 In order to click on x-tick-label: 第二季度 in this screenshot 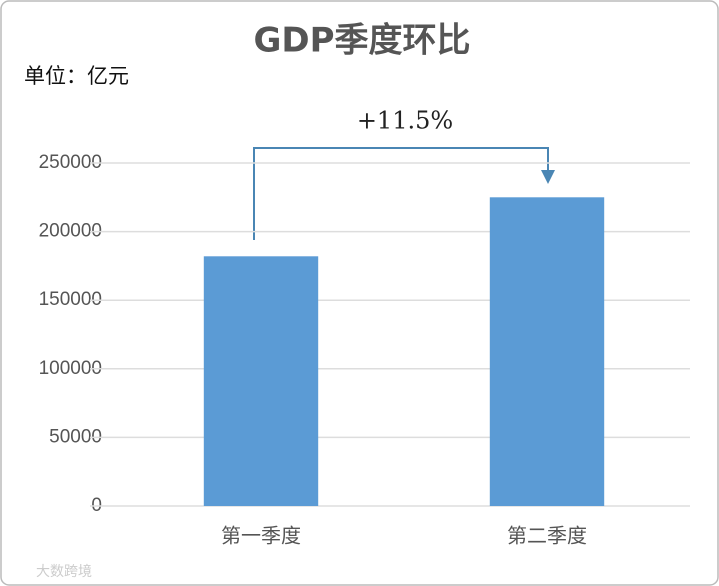, I will do `click(547, 536)`.